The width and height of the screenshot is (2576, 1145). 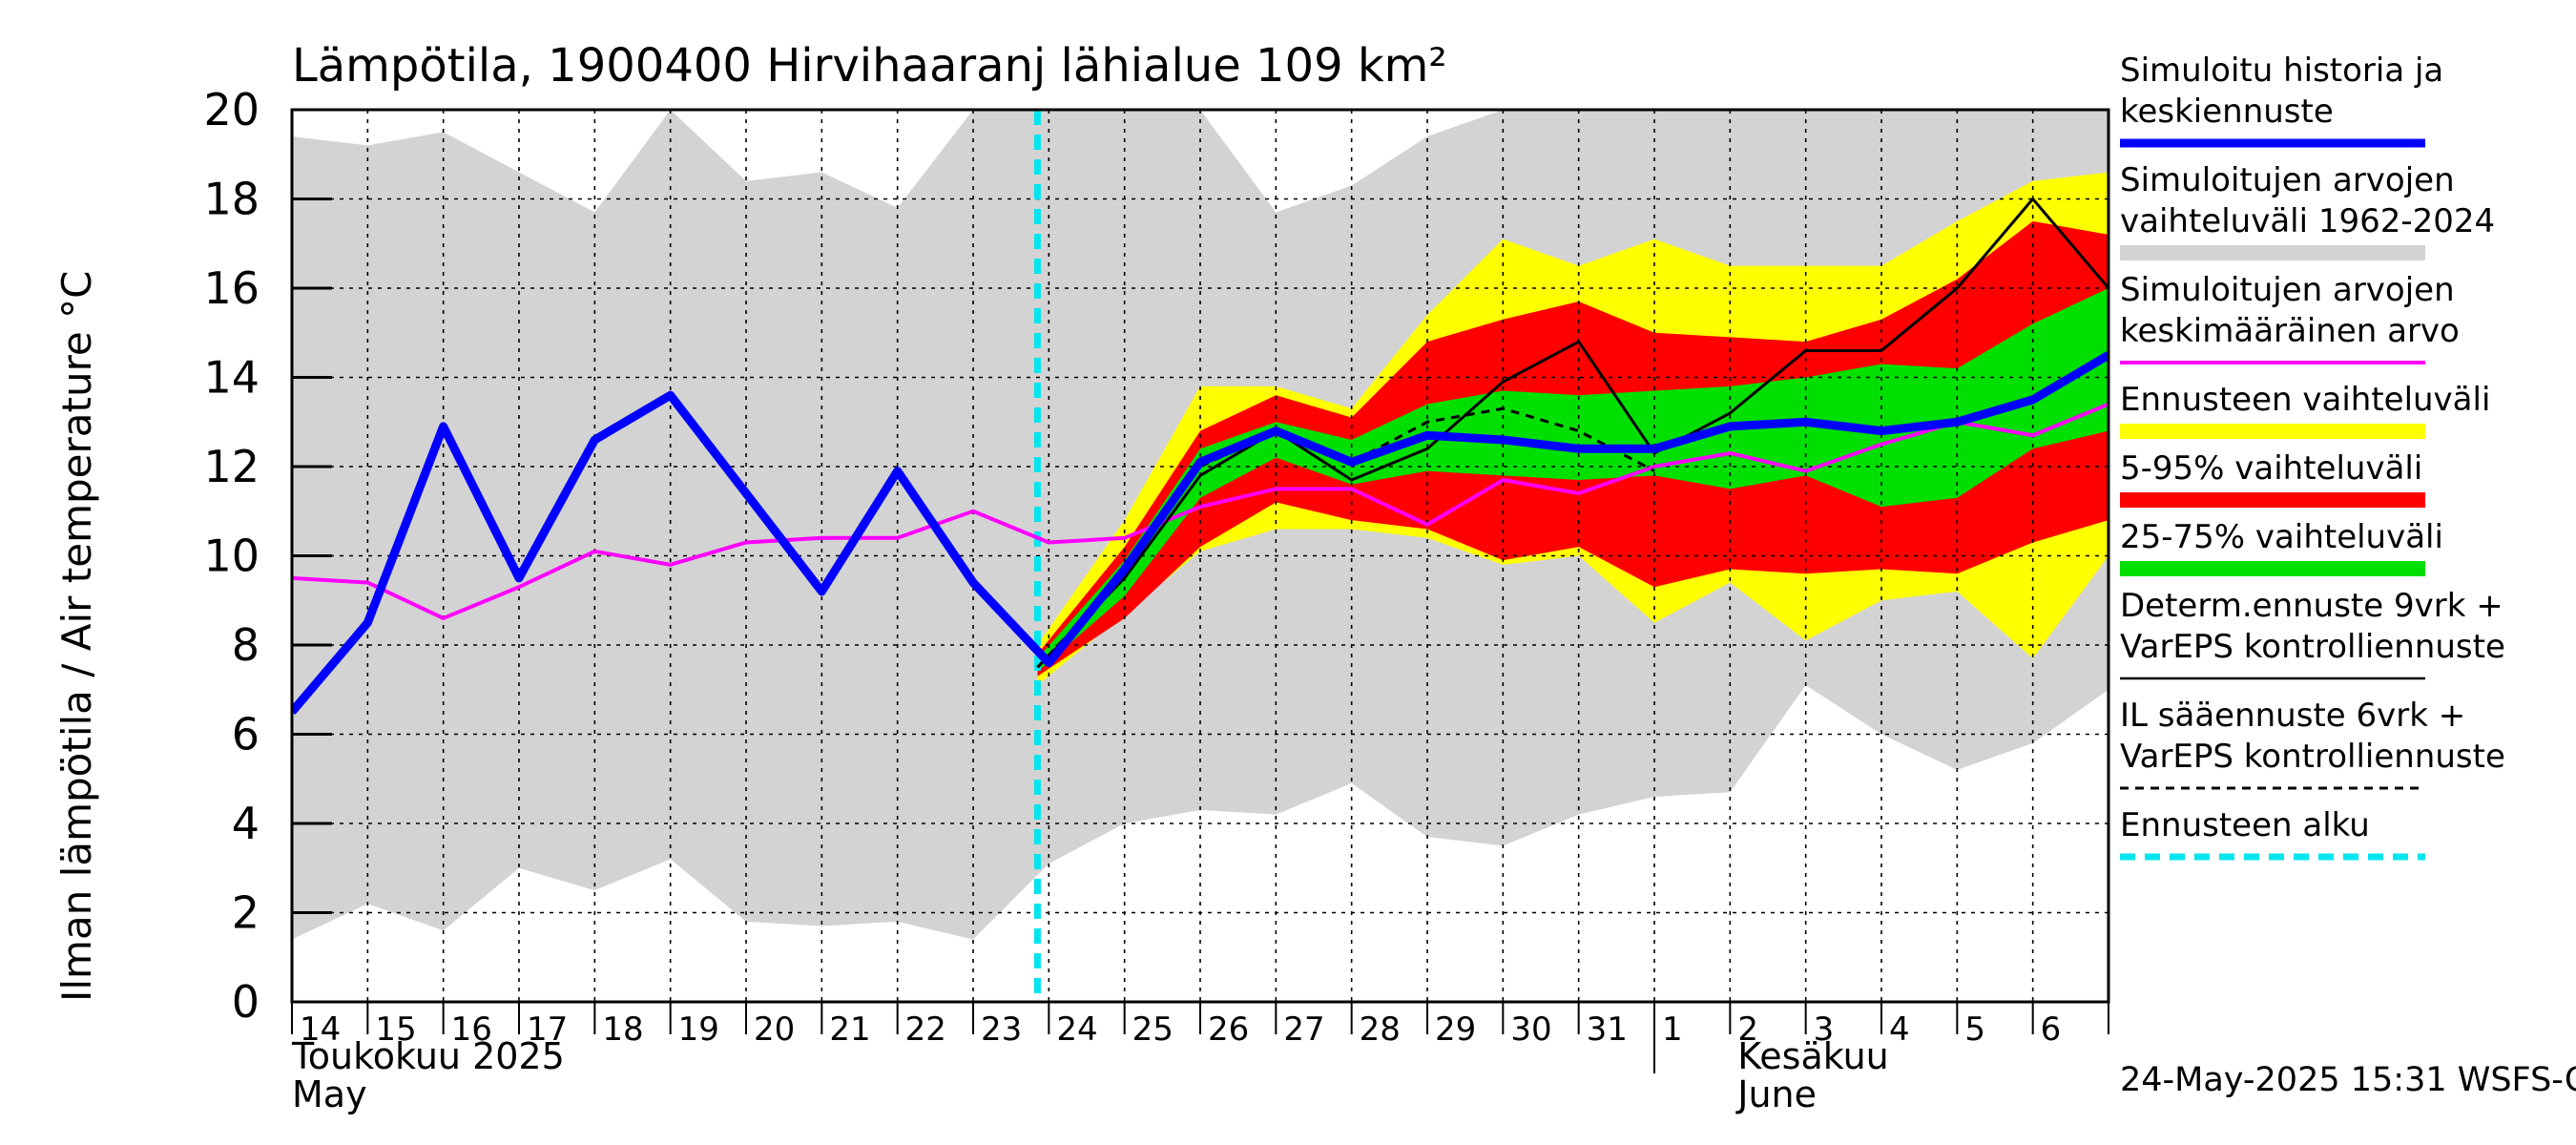 What do you see at coordinates (2051, 1029) in the screenshot?
I see `x-tick-label-23: 6` at bounding box center [2051, 1029].